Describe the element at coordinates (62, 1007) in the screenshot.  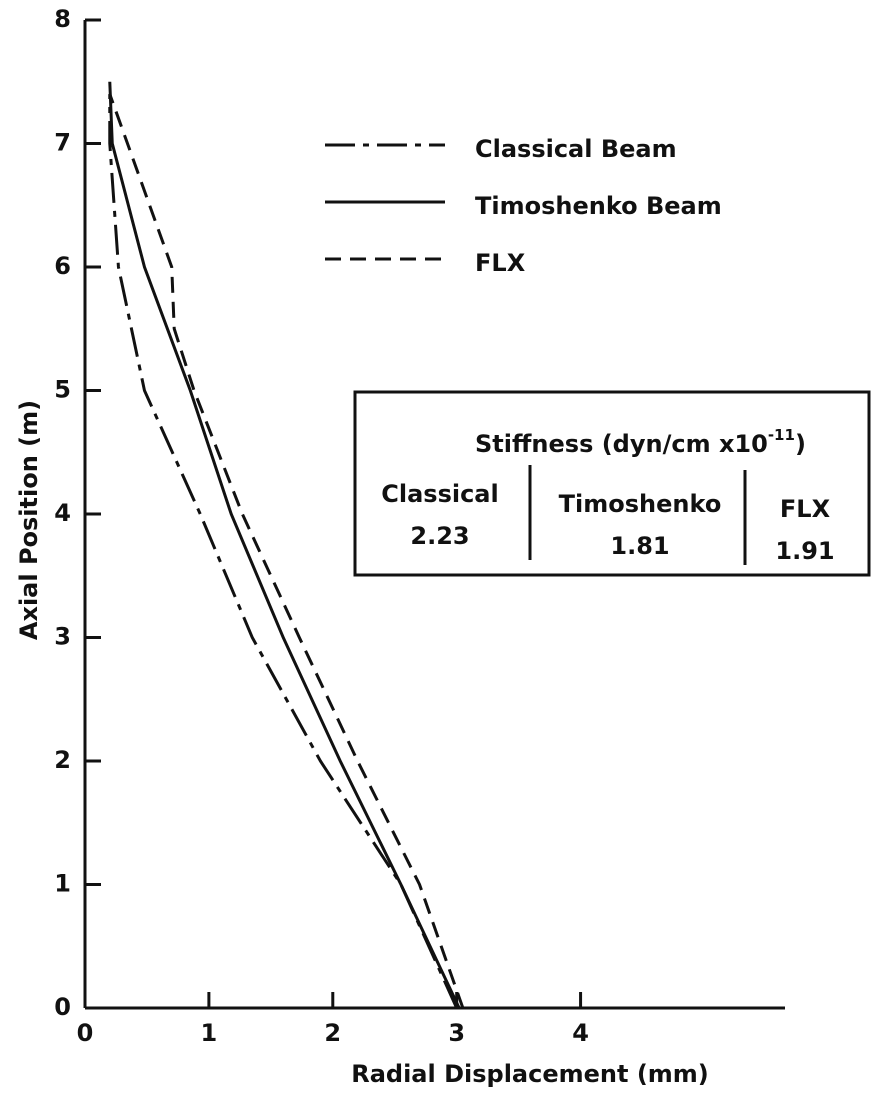
I see `y-tick-label: 0` at that location.